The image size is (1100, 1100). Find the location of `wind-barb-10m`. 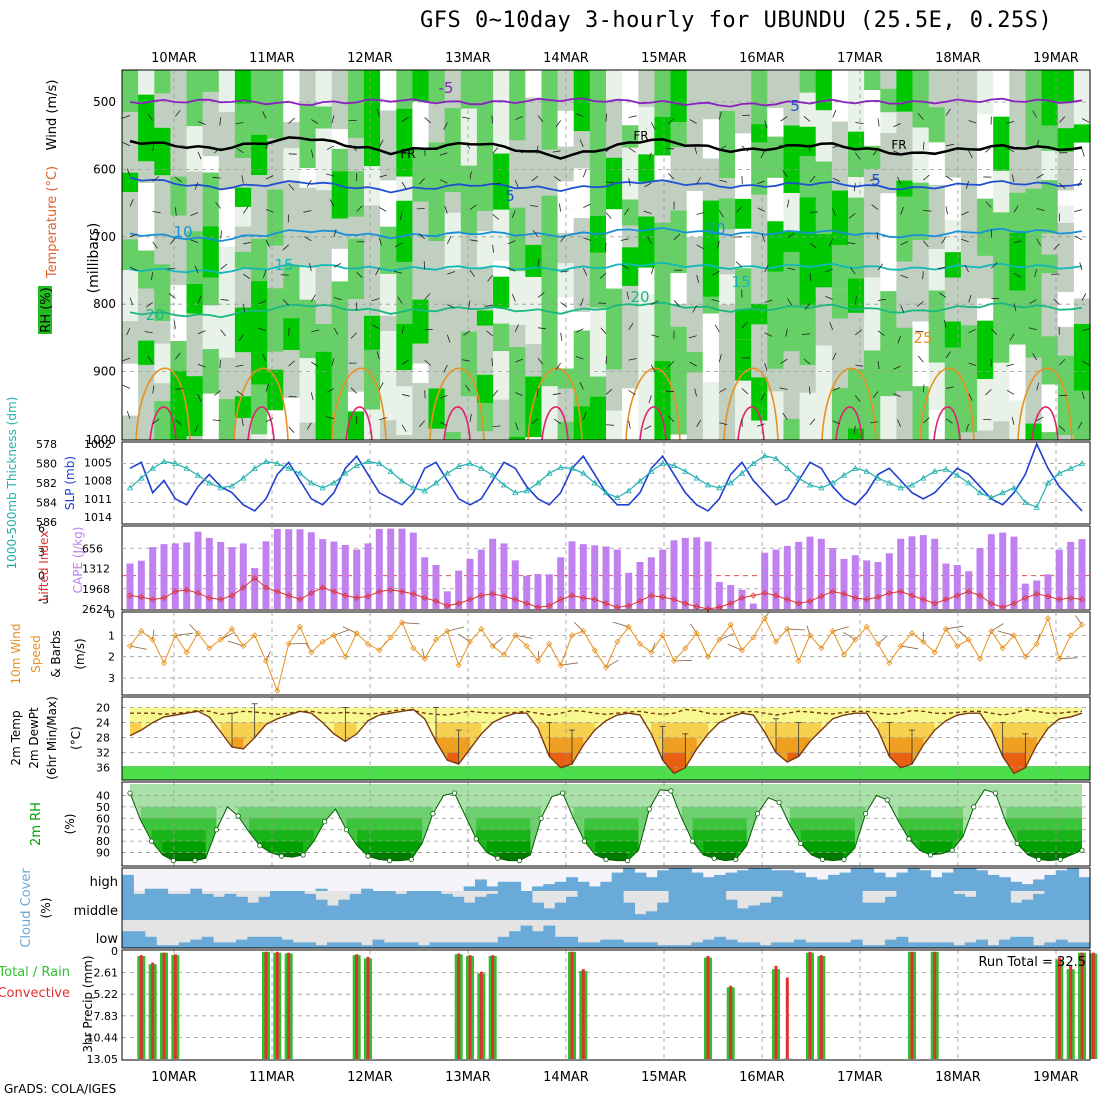

wind-barb-10m is located at coordinates (1068, 658).